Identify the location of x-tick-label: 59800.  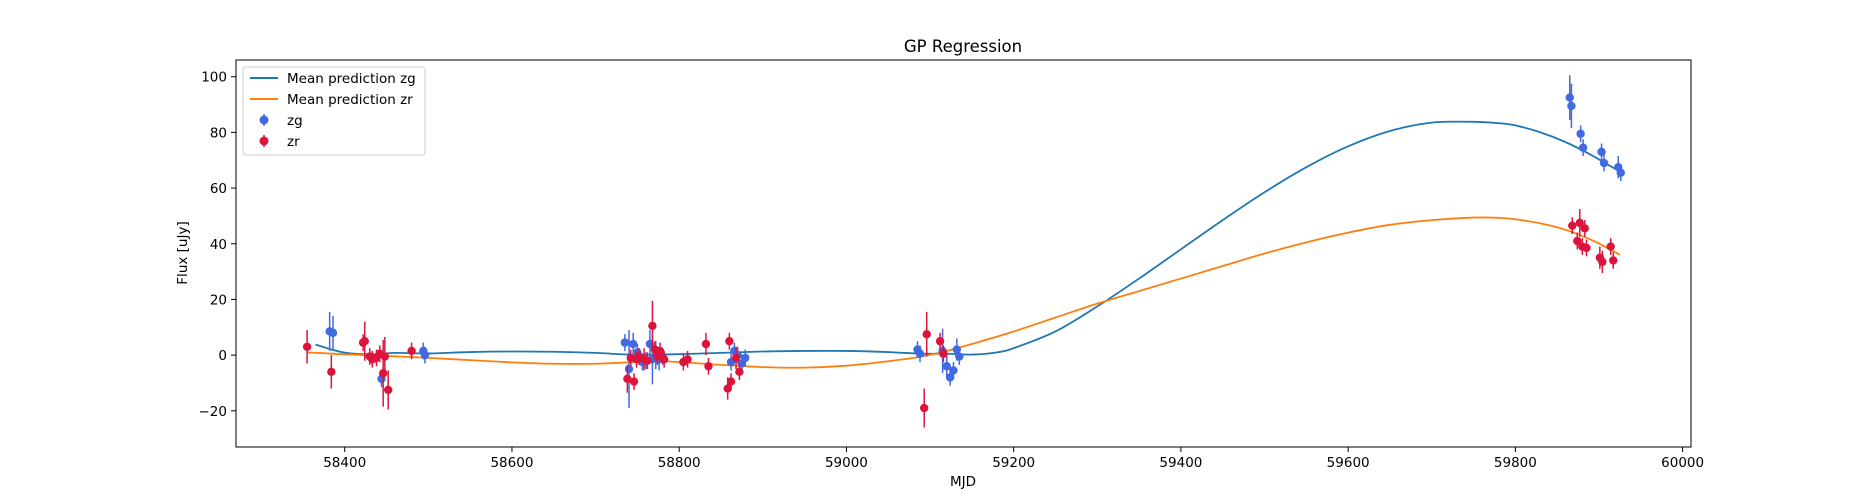
(1515, 463).